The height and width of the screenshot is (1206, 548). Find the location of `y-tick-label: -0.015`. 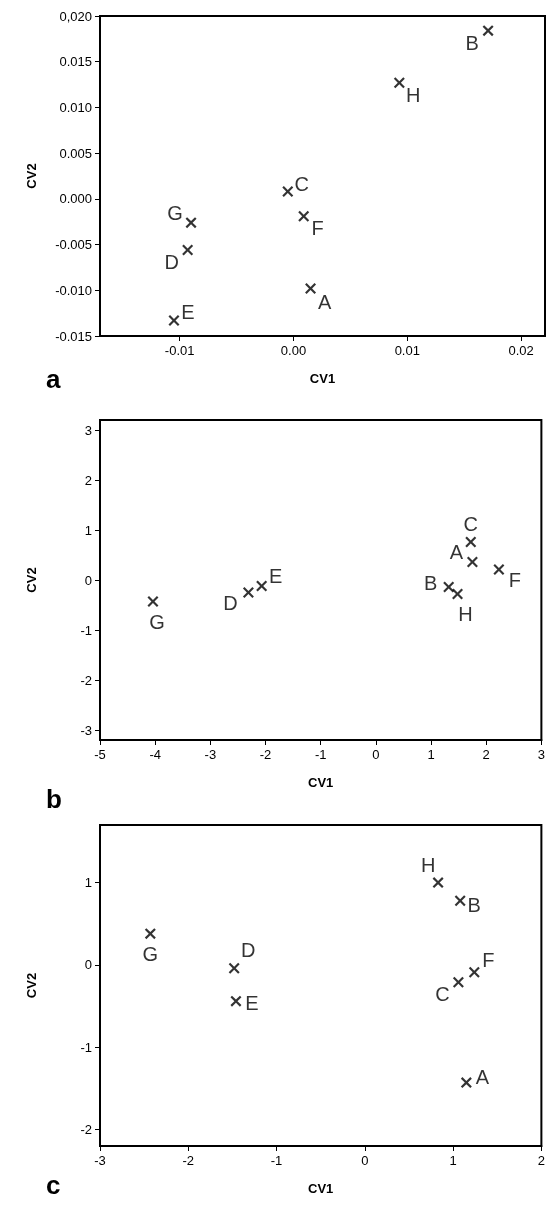

y-tick-label: -0.015 is located at coordinates (73, 336).